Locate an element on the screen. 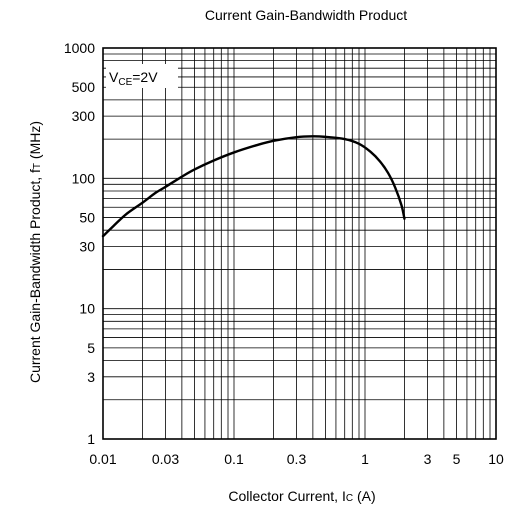 Image resolution: width=513 pixels, height=516 pixels. vce-annotation: VCE=2V is located at coordinates (142, 76).